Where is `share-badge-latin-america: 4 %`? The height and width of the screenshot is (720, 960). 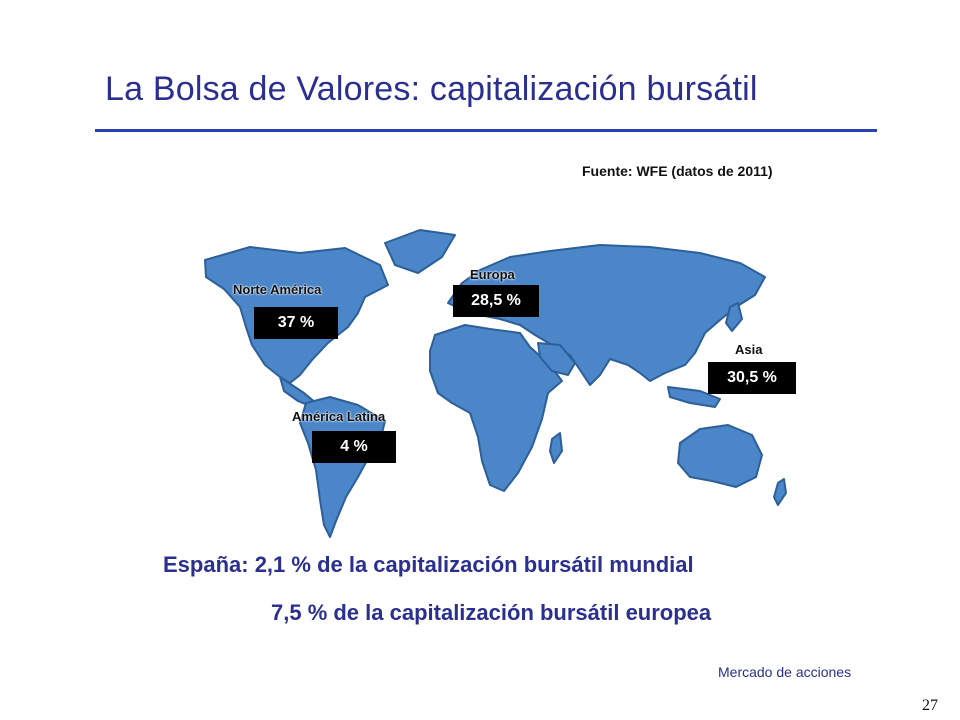
share-badge-latin-america: 4 % is located at coordinates (354, 447).